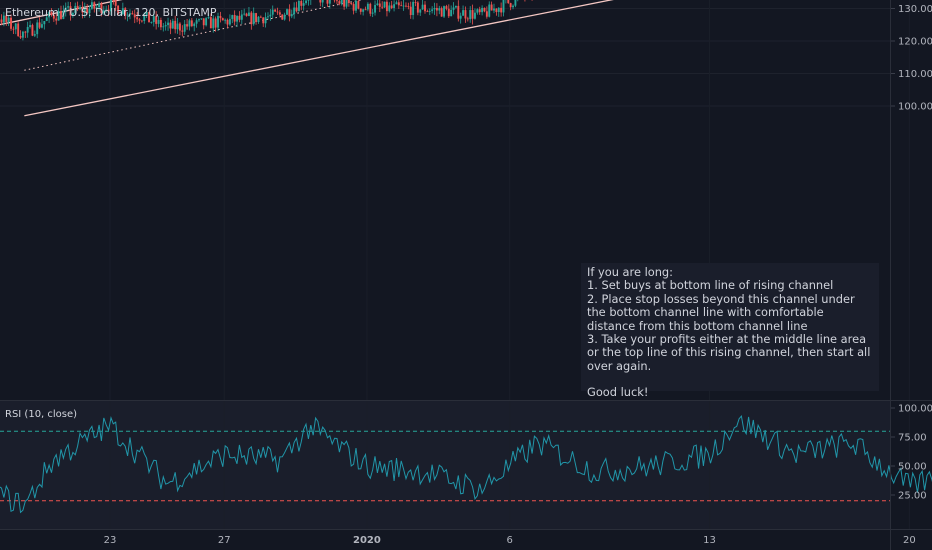 The width and height of the screenshot is (932, 550). What do you see at coordinates (912, 438) in the screenshot?
I see `rsi-tick-label: 75.00` at bounding box center [912, 438].